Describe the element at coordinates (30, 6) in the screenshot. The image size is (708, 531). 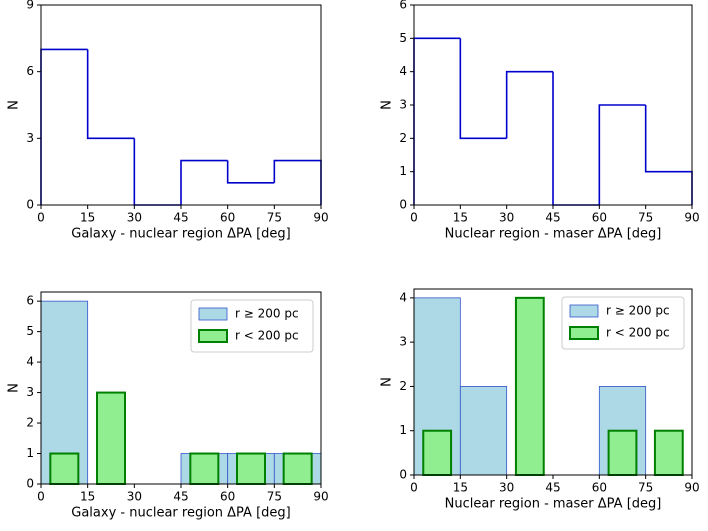
I see `y-tick-label: 9` at that location.